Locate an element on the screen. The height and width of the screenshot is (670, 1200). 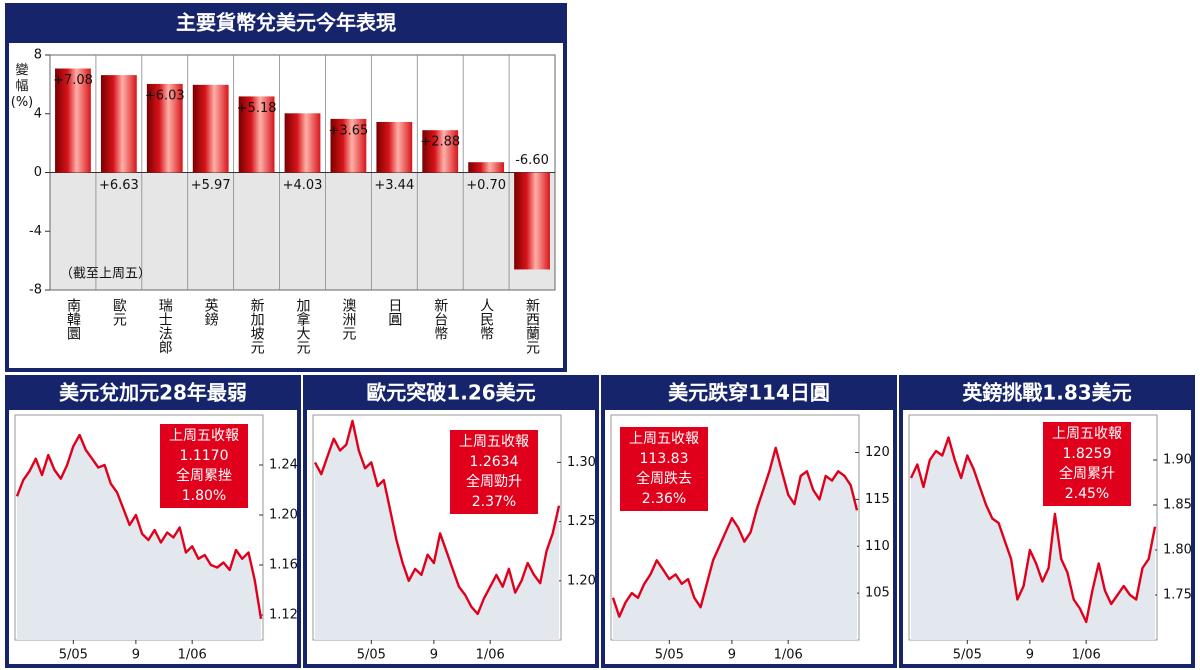
annotation-text: 2.37% is located at coordinates (494, 502).